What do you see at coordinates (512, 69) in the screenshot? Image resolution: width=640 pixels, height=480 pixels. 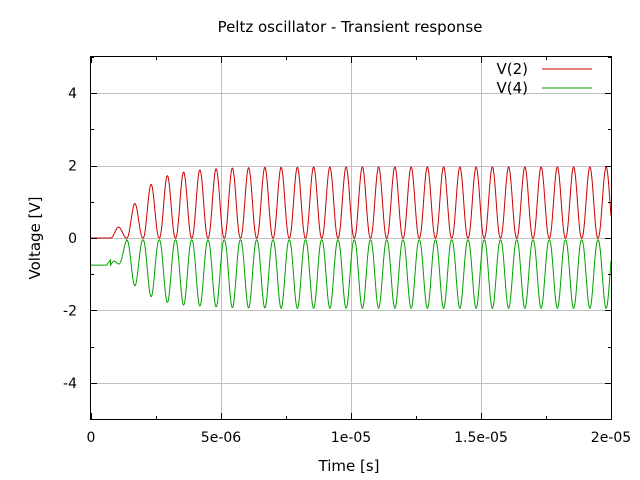 I see `legend-label: V(2)` at bounding box center [512, 69].